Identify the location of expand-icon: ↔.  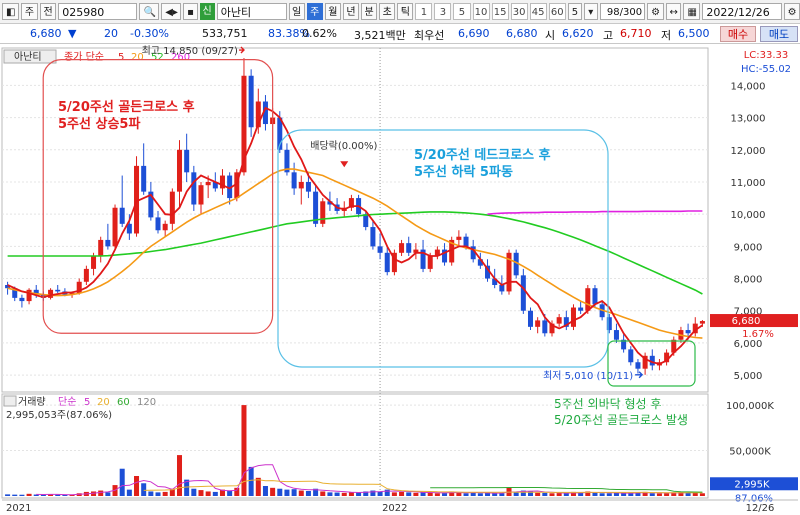
(673, 11).